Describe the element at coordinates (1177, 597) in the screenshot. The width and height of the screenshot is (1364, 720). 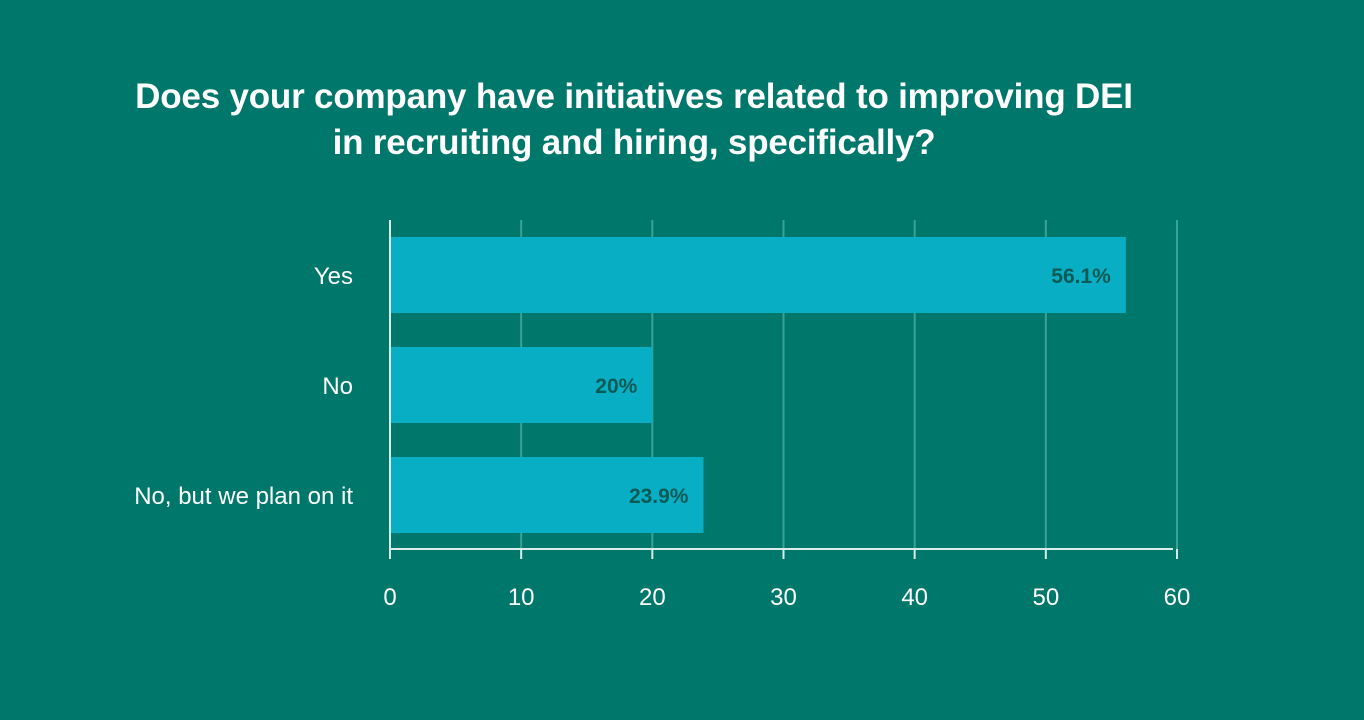
I see `x-tick-label: 60` at that location.